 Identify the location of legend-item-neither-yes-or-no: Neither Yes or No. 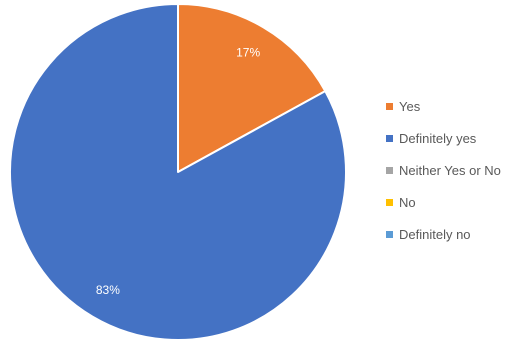
(454, 170).